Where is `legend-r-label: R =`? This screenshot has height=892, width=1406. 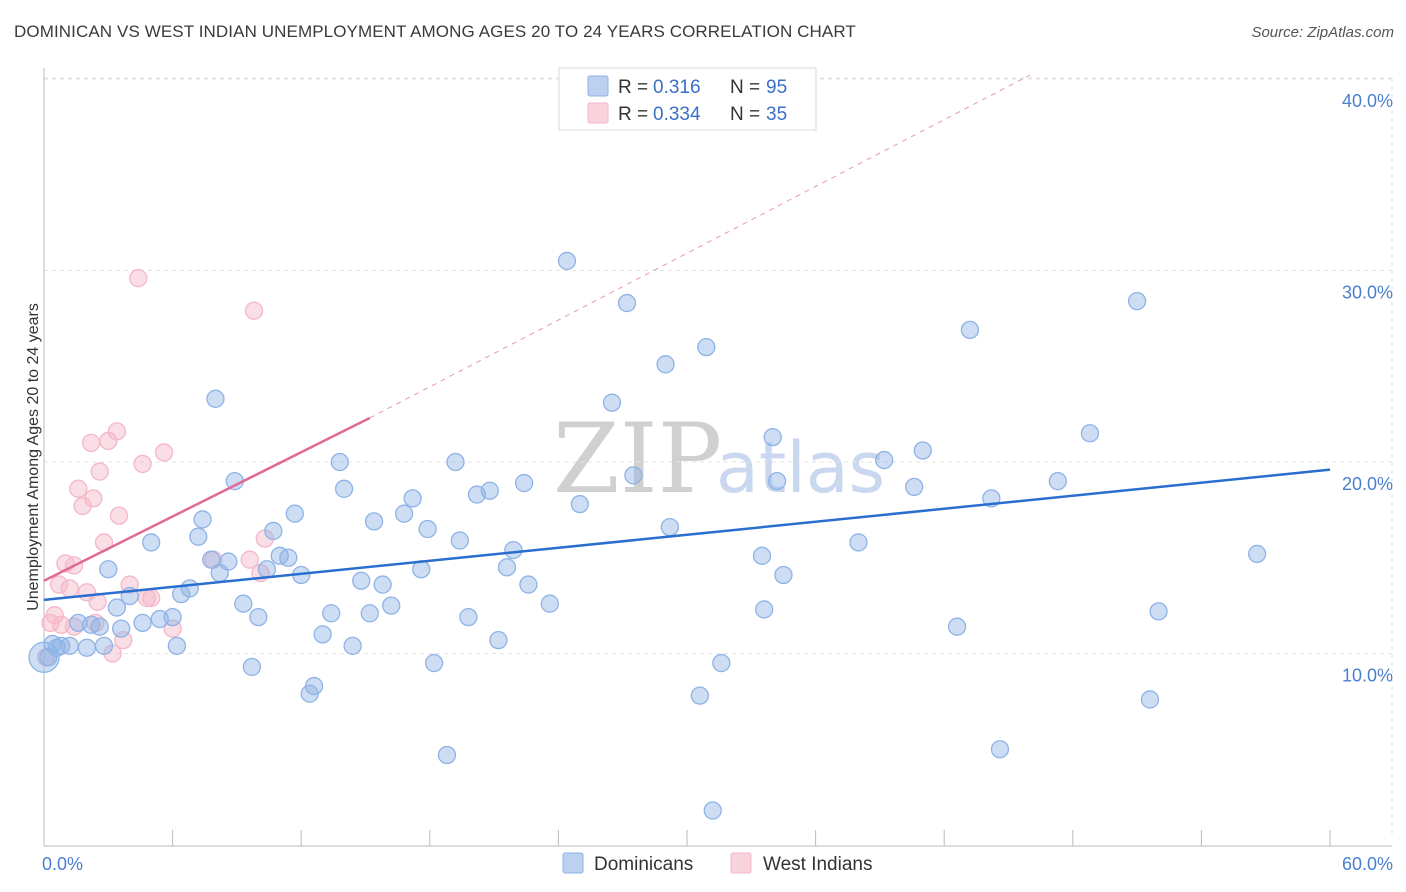
legend-r-label: R = is located at coordinates (633, 114).